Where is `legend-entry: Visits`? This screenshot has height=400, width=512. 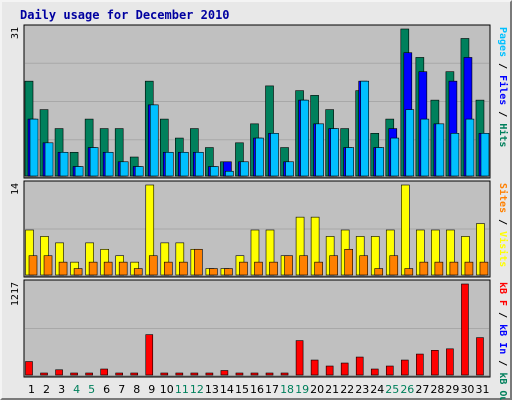 legend-entry: Visits is located at coordinates (503, 249).